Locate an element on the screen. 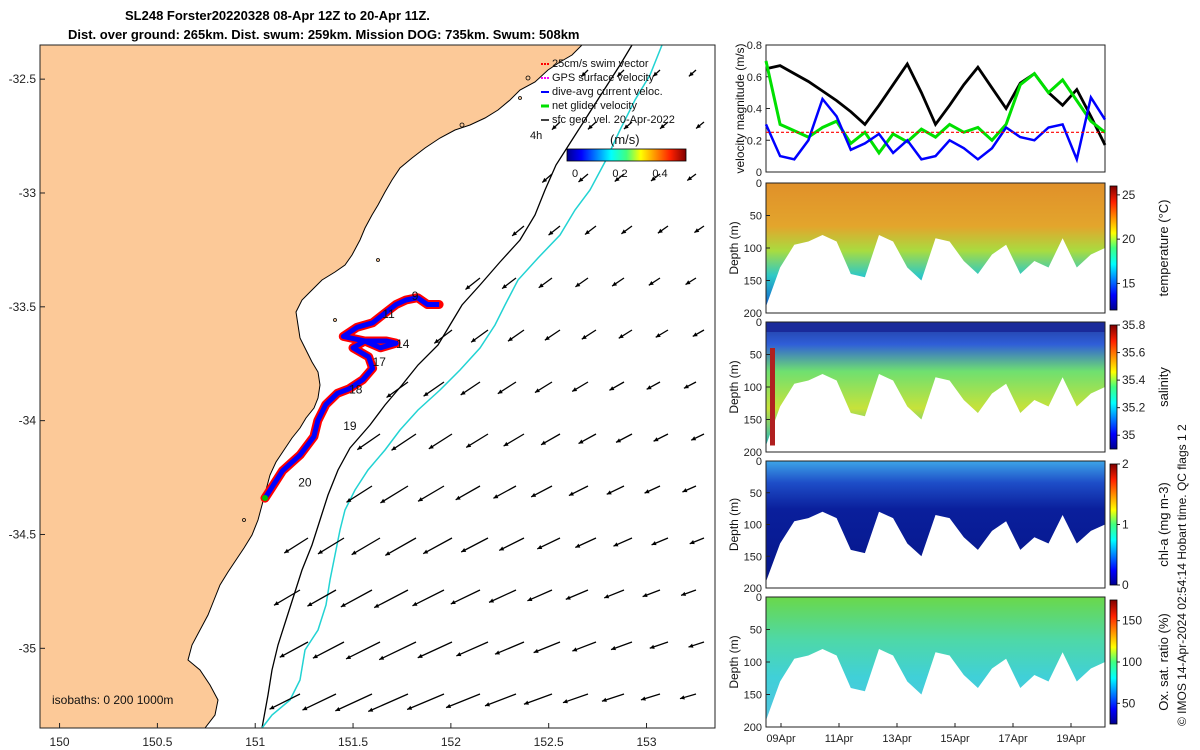 The width and height of the screenshot is (1200, 750). map-xtick-label: 151 is located at coordinates (255, 742).